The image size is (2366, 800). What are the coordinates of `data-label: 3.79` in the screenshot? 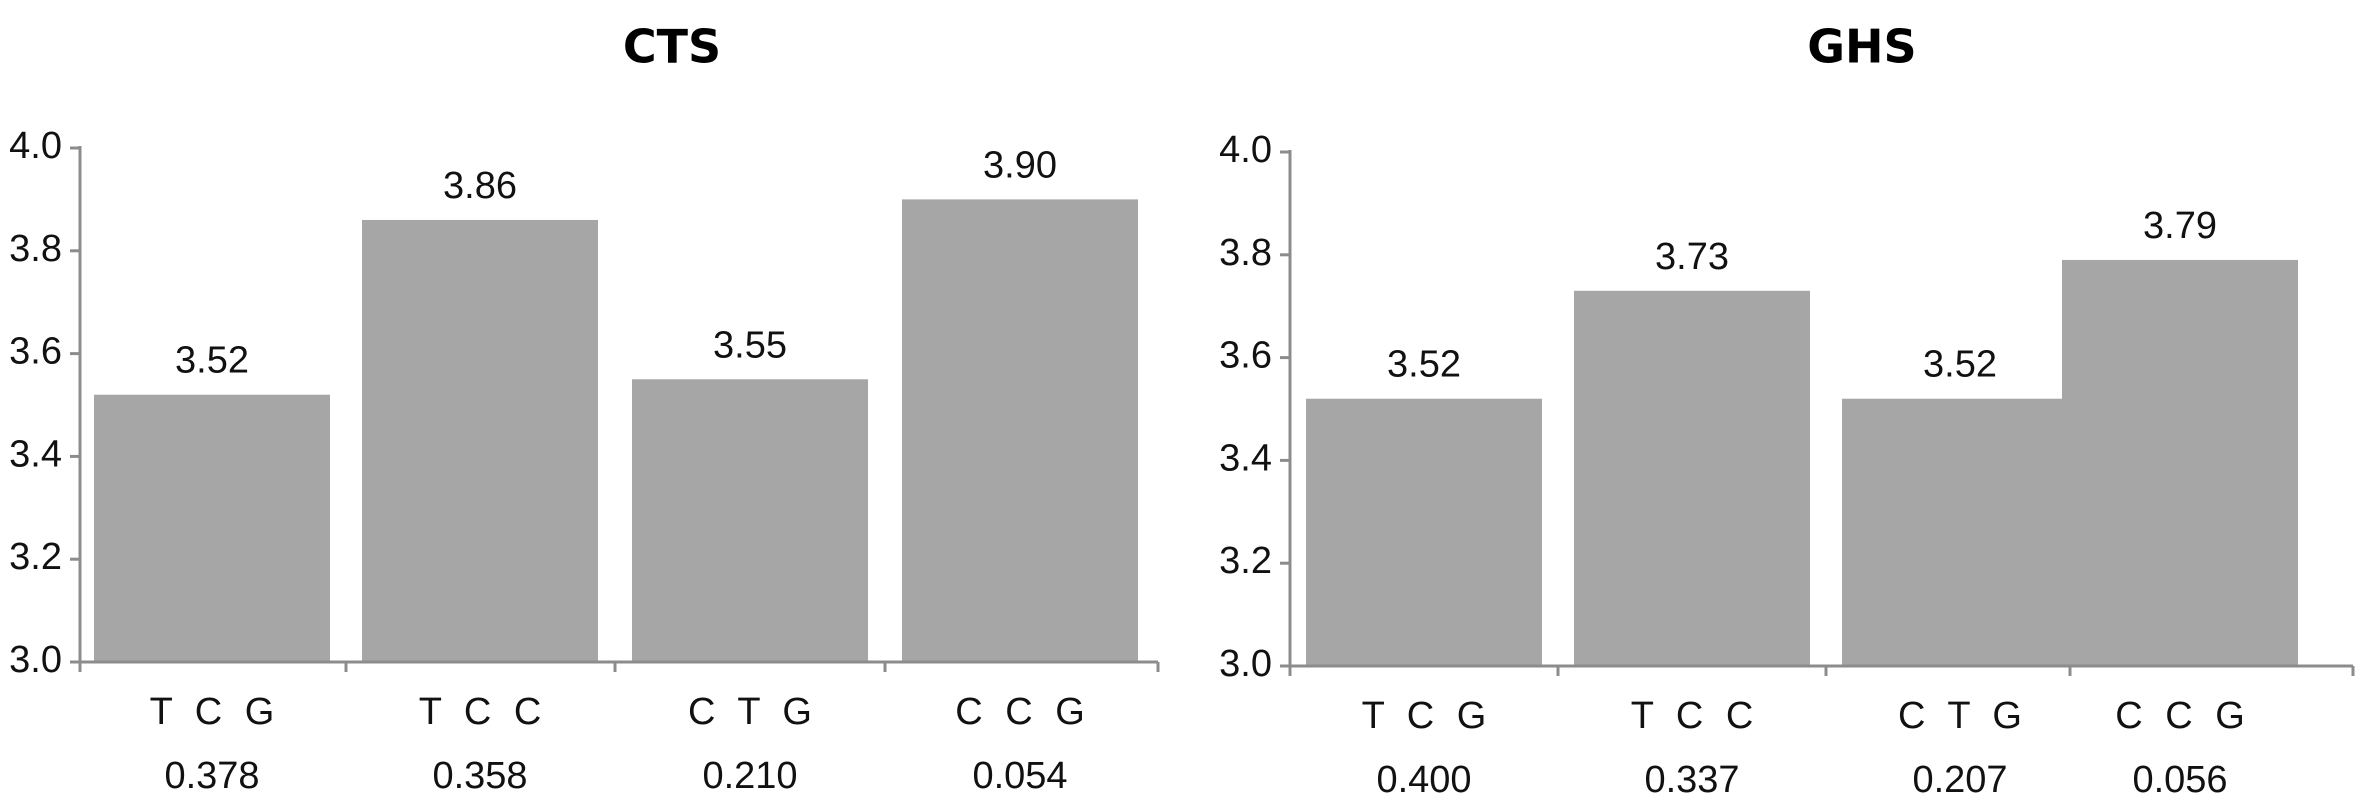 It's located at (2180, 226).